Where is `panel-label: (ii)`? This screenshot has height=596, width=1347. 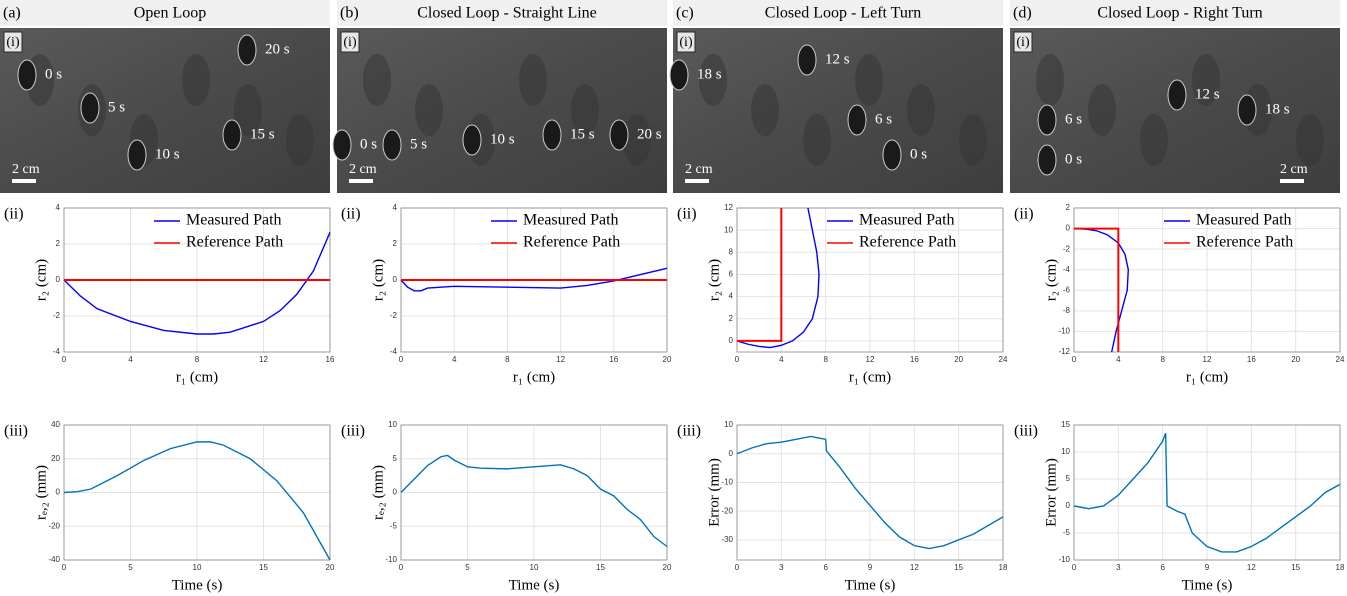
panel-label: (ii) is located at coordinates (14, 214).